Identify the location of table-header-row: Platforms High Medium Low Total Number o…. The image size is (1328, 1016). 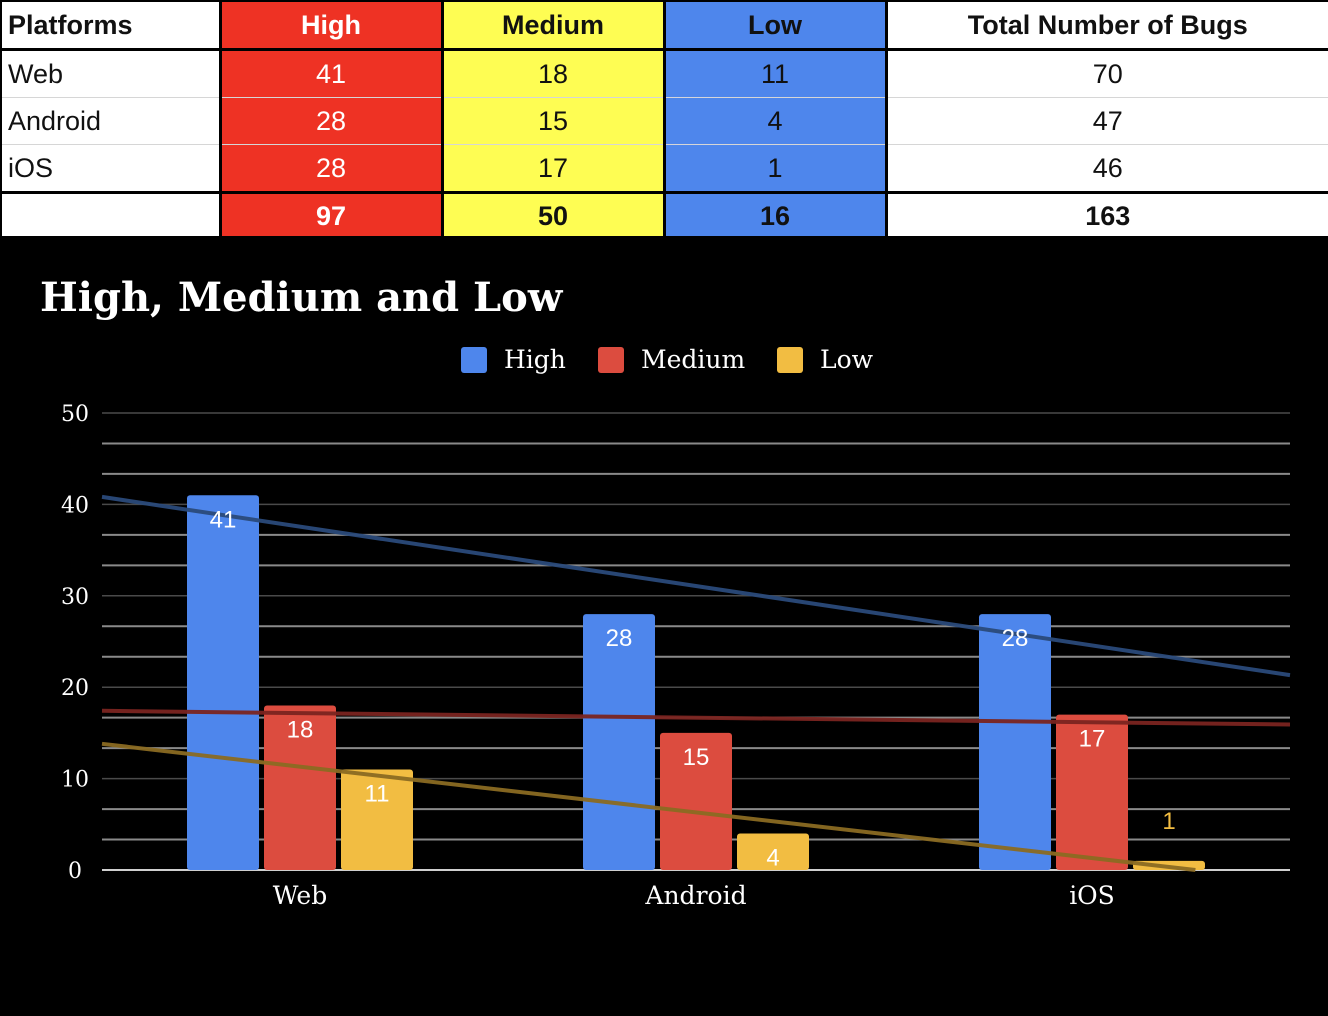
(664, 25).